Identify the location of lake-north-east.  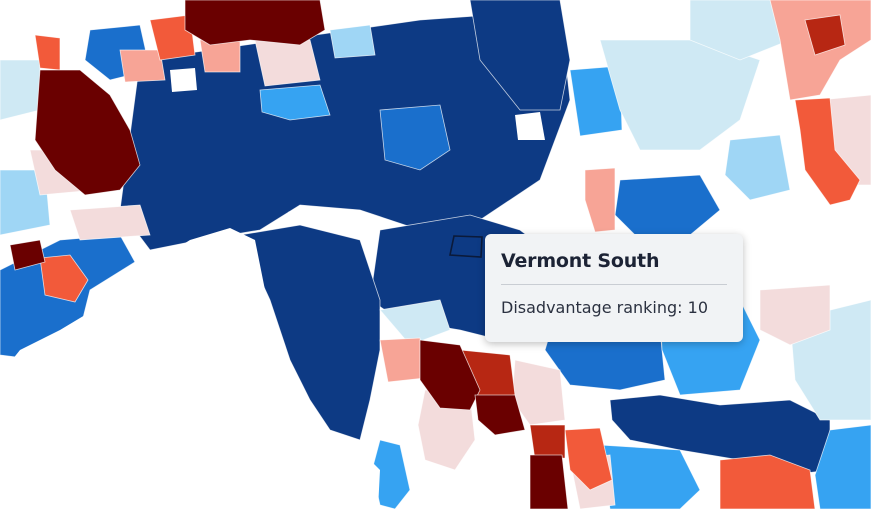
(530, 126).